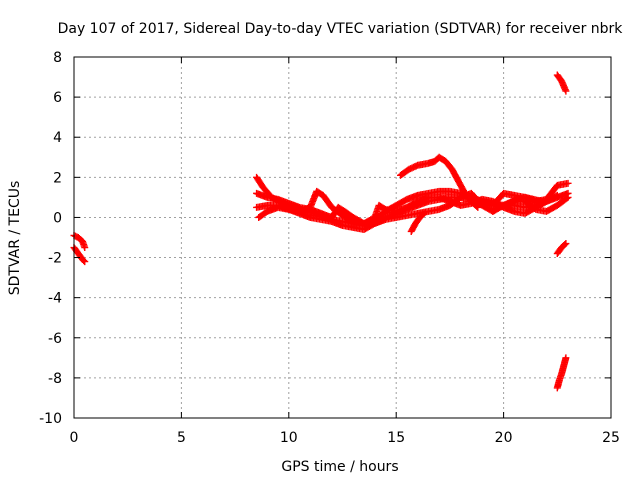 The height and width of the screenshot is (480, 640). What do you see at coordinates (57, 98) in the screenshot?
I see `y-tick-label: 6` at bounding box center [57, 98].